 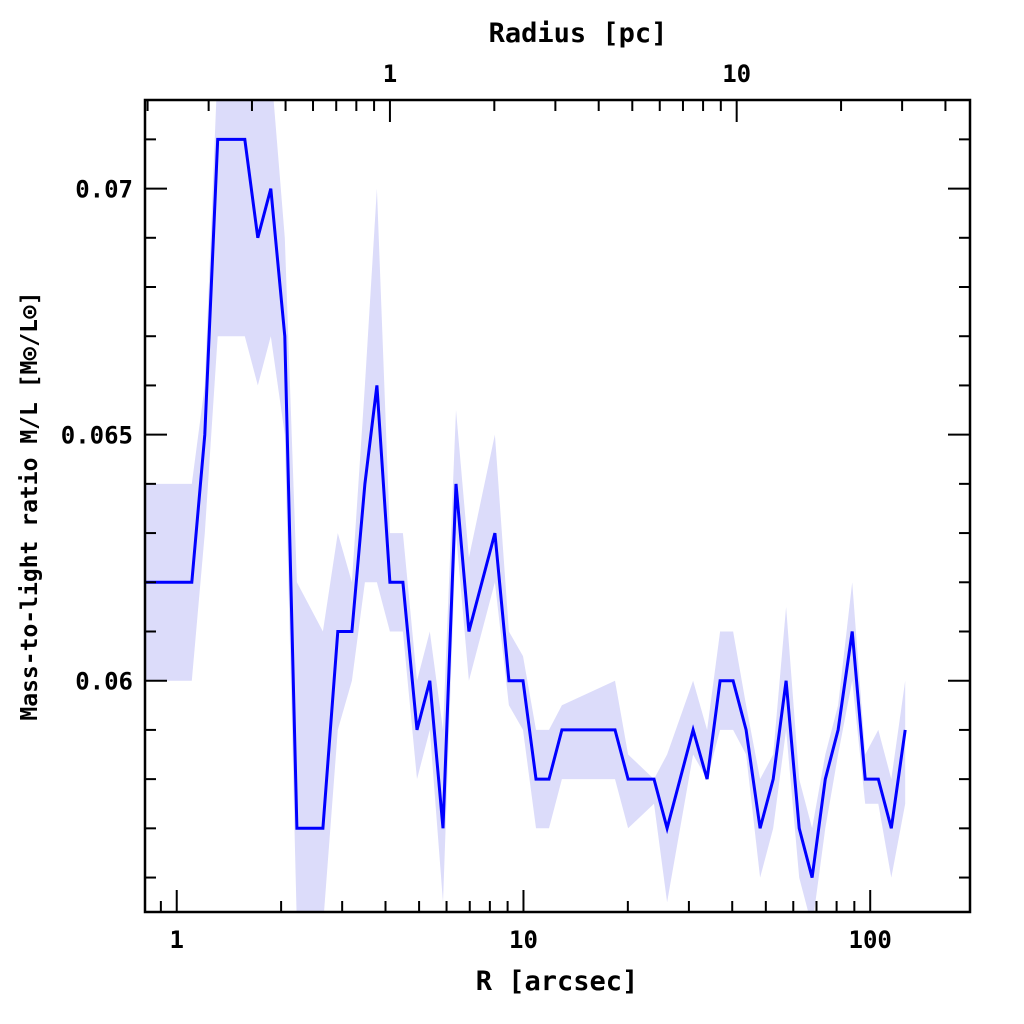 What do you see at coordinates (557, 981) in the screenshot?
I see `x-axis-label: R [arcsec]` at bounding box center [557, 981].